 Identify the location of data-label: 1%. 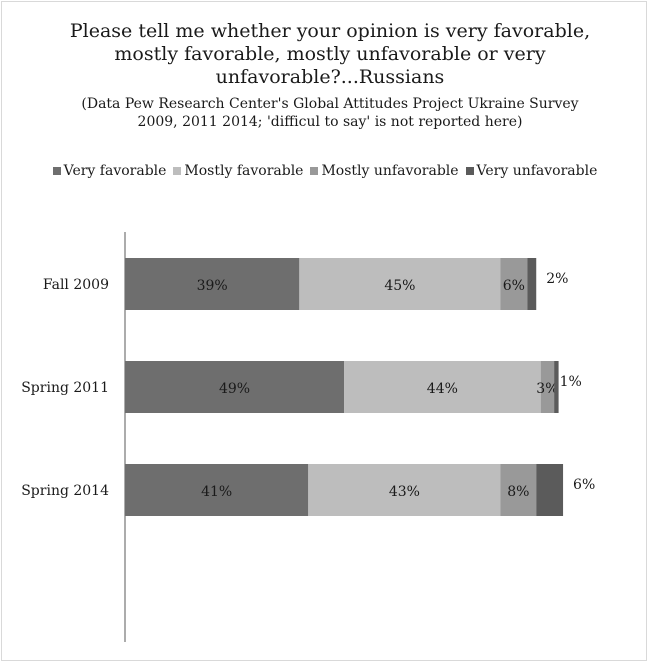
(571, 382).